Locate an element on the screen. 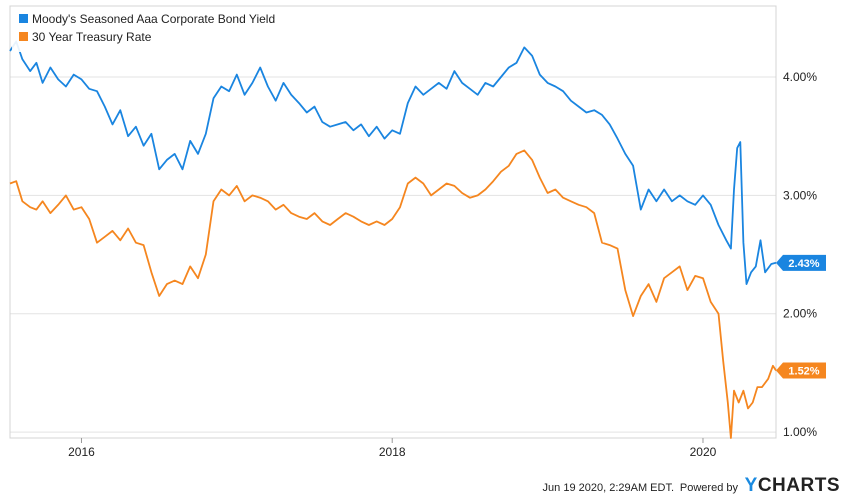 The image size is (850, 501). y-tick-label: 2.00% is located at coordinates (800, 314).